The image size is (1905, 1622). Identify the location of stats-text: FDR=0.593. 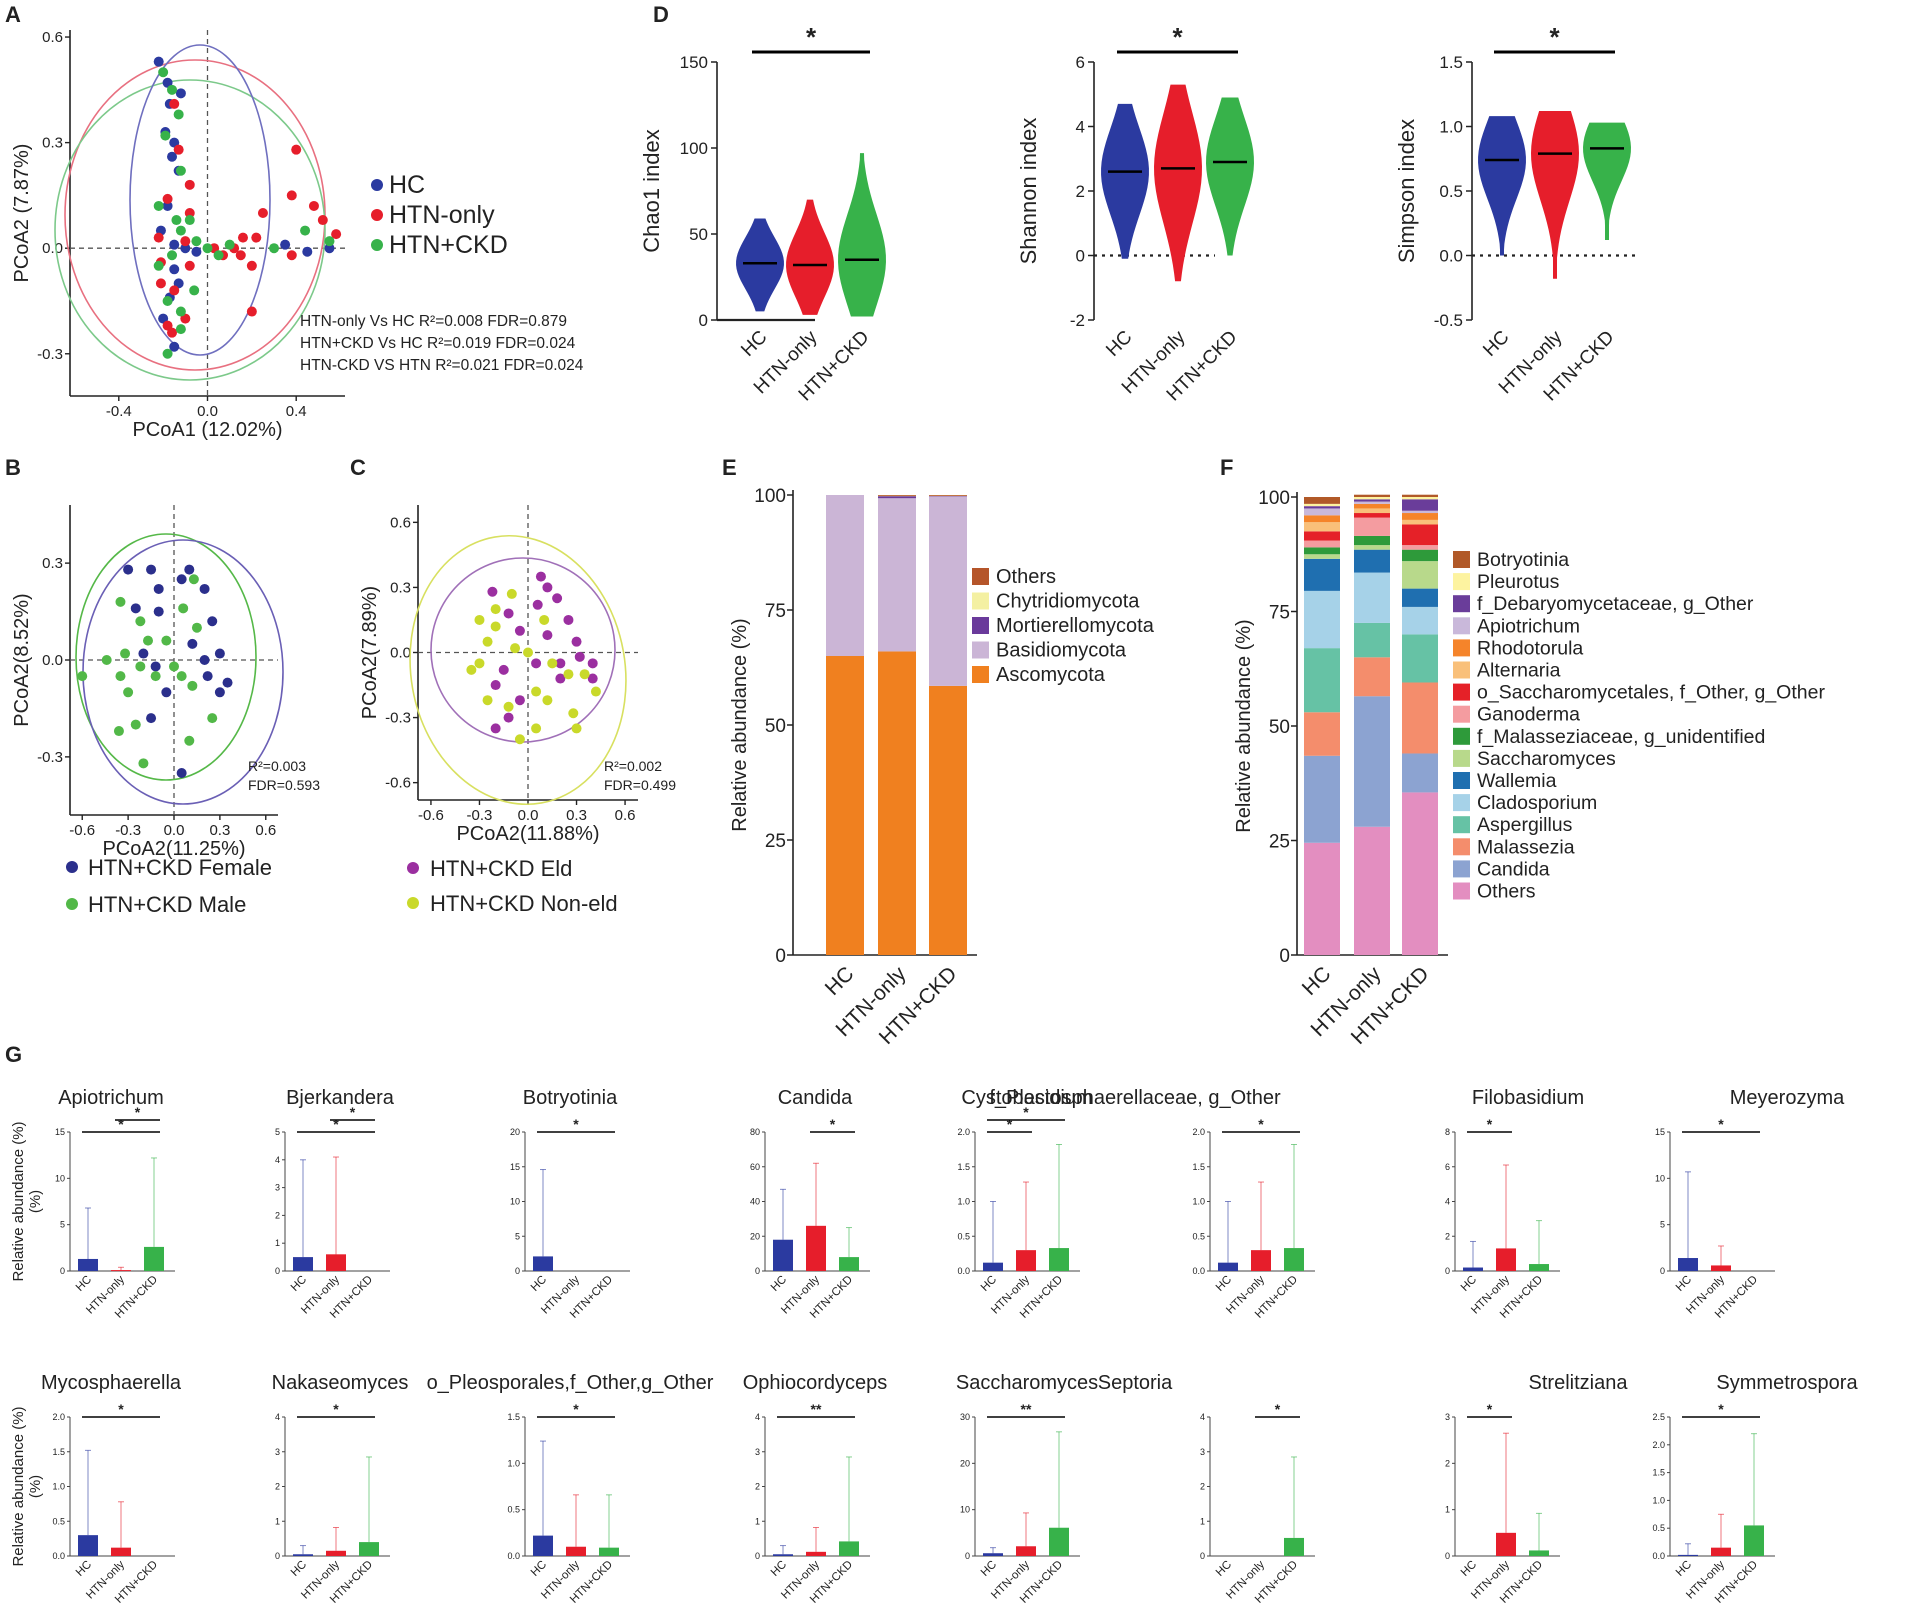
(284, 785).